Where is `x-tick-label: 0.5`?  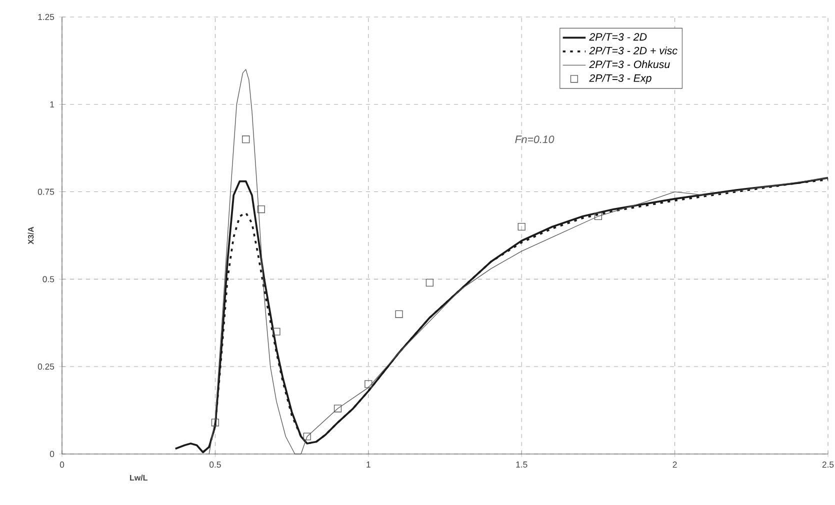
x-tick-label: 0.5 is located at coordinates (215, 465).